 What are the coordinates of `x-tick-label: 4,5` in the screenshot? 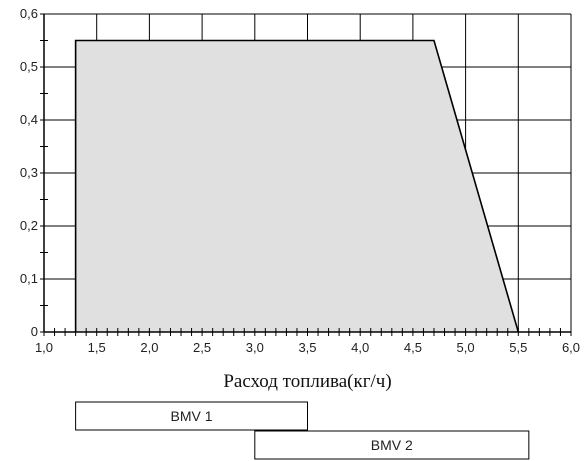 It's located at (413, 347).